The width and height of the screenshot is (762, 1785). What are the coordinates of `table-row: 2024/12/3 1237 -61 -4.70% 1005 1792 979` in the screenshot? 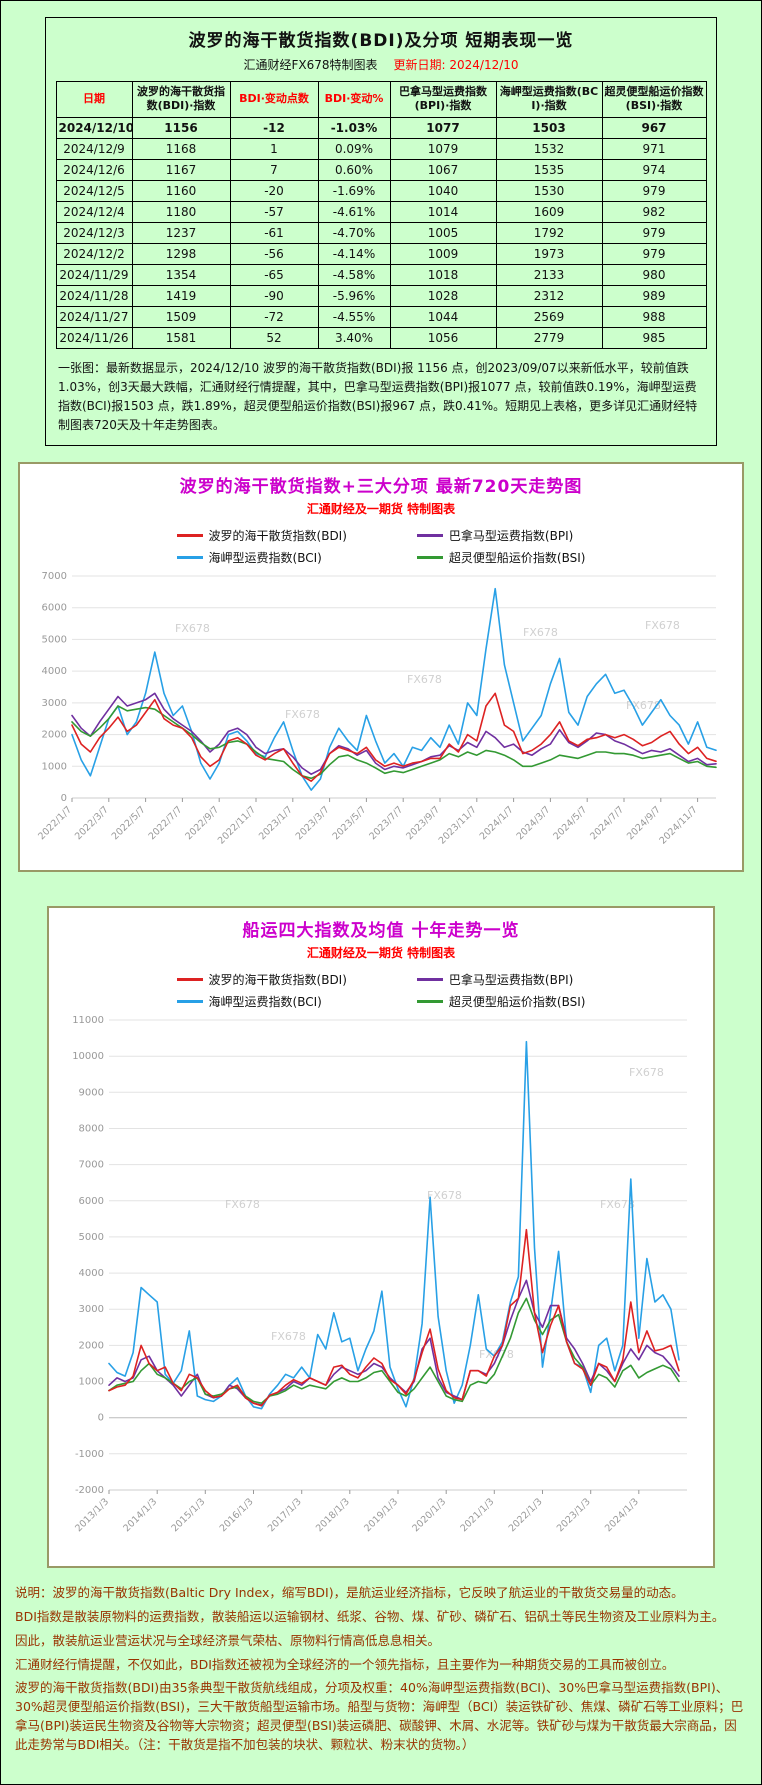 It's located at (381, 232).